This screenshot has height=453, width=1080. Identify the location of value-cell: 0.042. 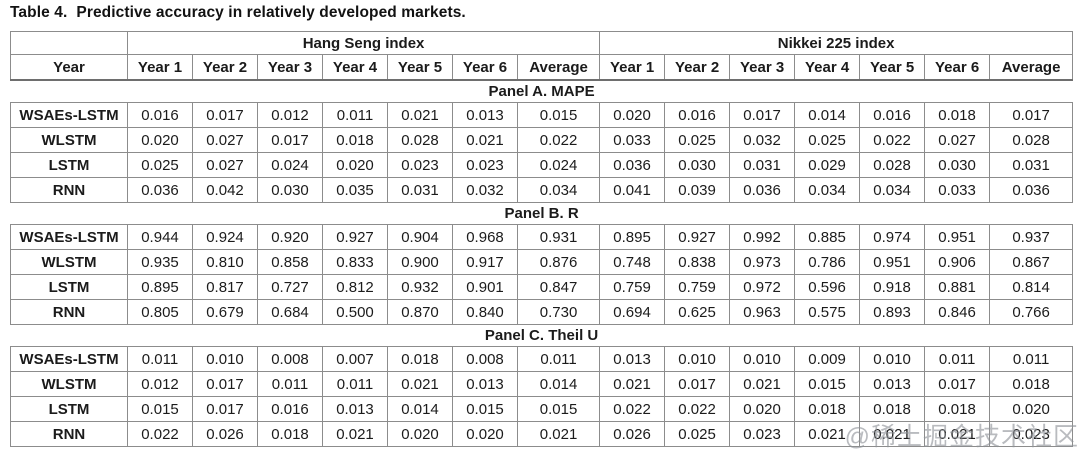
(225, 190).